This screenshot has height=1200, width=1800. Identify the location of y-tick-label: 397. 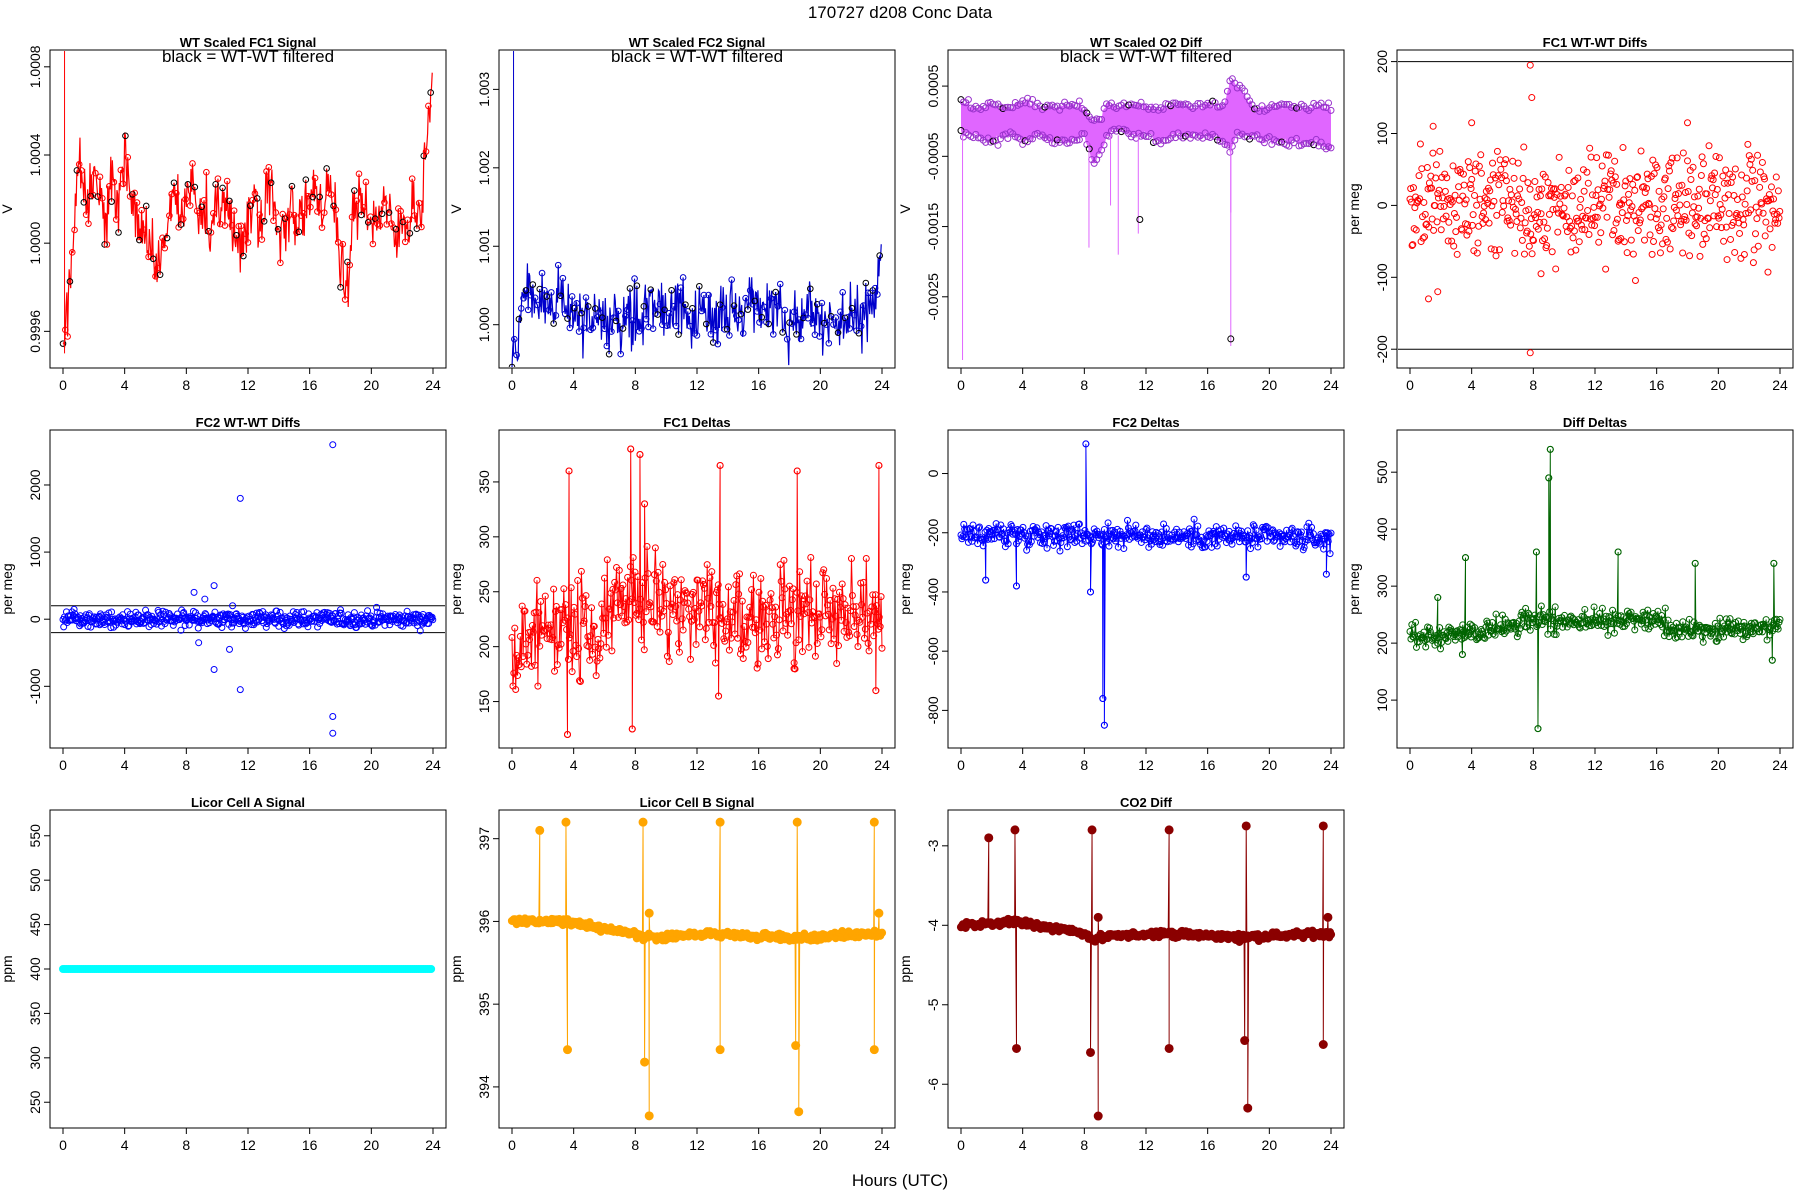
(484, 839).